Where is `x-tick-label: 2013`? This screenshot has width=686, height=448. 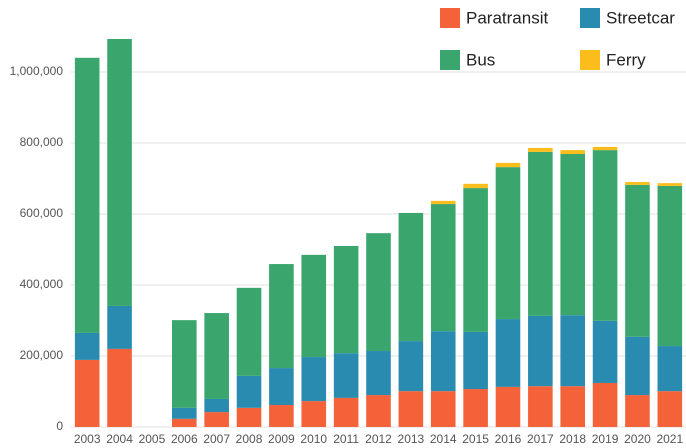
x-tick-label: 2013 is located at coordinates (411, 439).